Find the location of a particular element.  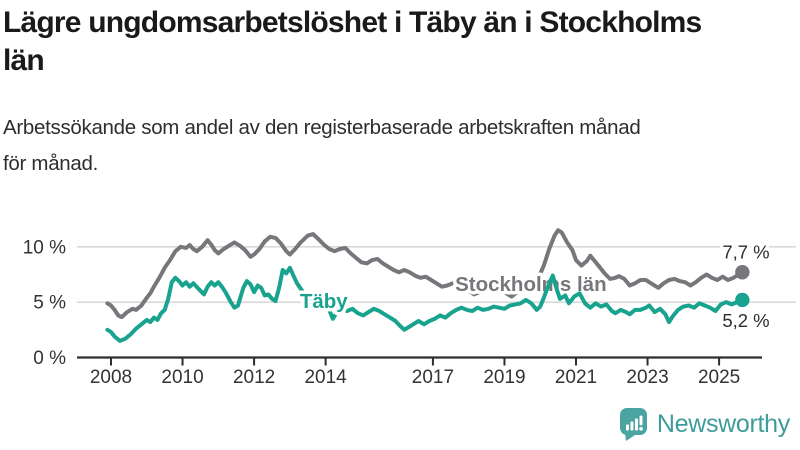

end-value-label: 5,2 % is located at coordinates (745, 320).